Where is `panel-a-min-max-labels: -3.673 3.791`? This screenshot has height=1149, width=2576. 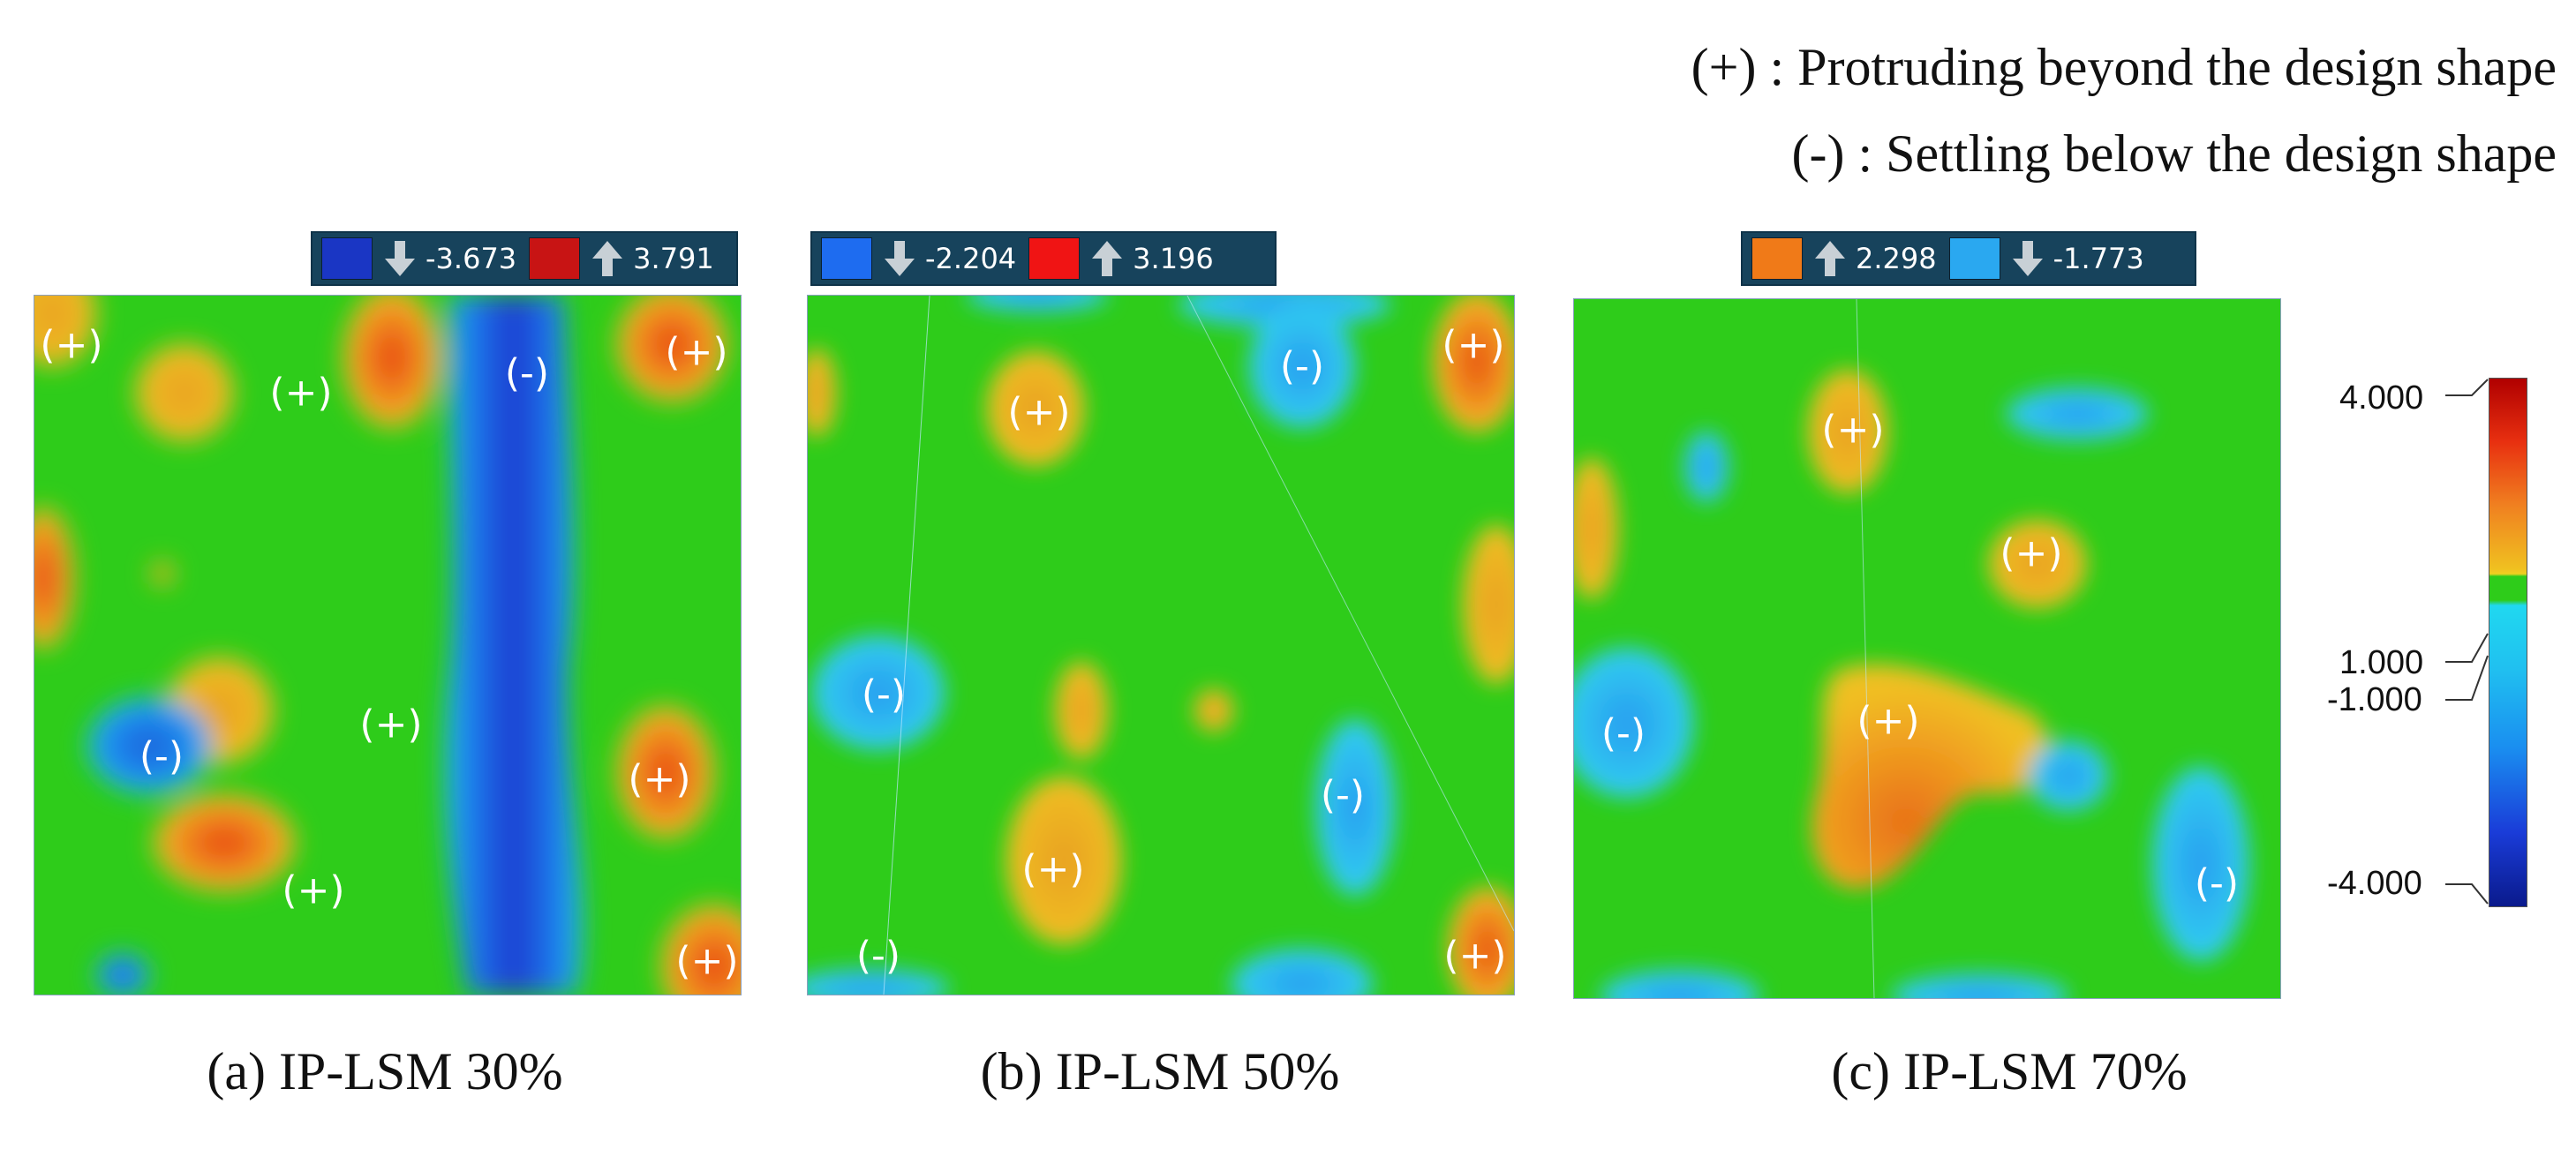
panel-a-min-max-labels: -3.673 3.791 is located at coordinates (524, 259).